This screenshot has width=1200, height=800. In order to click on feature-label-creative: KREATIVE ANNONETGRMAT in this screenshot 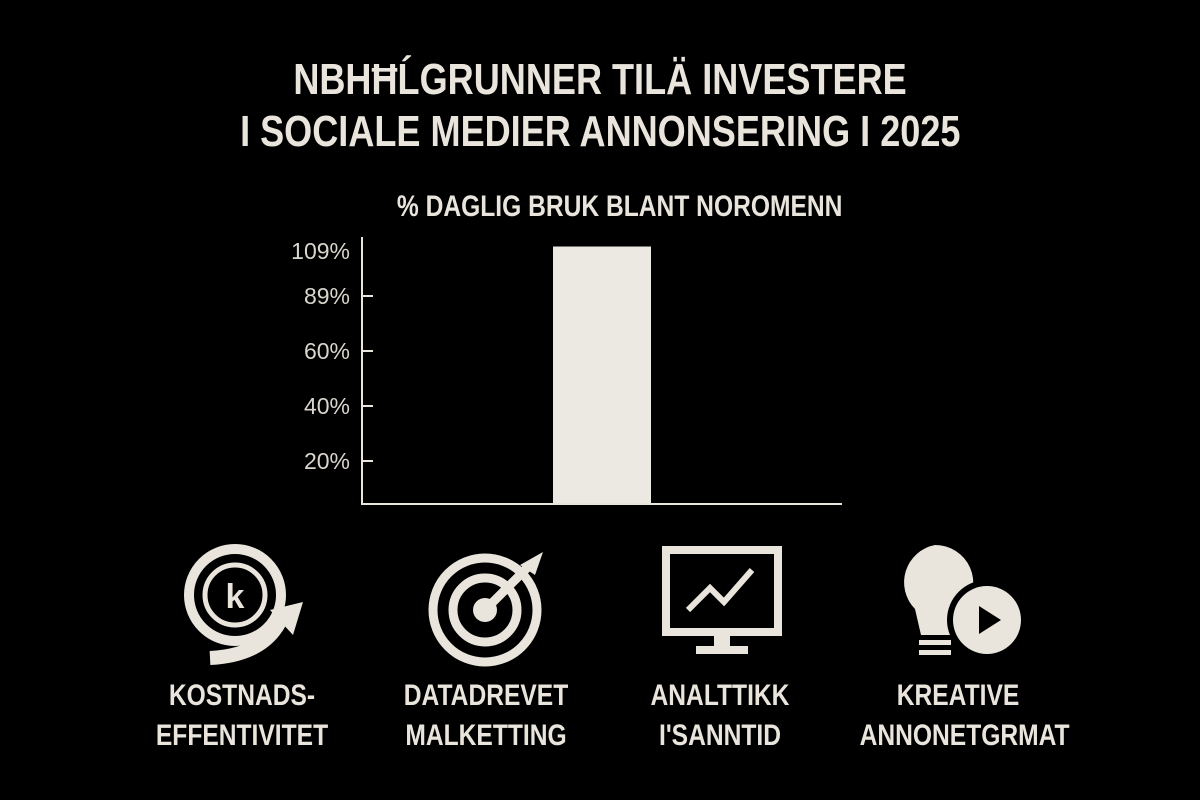, I will do `click(964, 715)`.